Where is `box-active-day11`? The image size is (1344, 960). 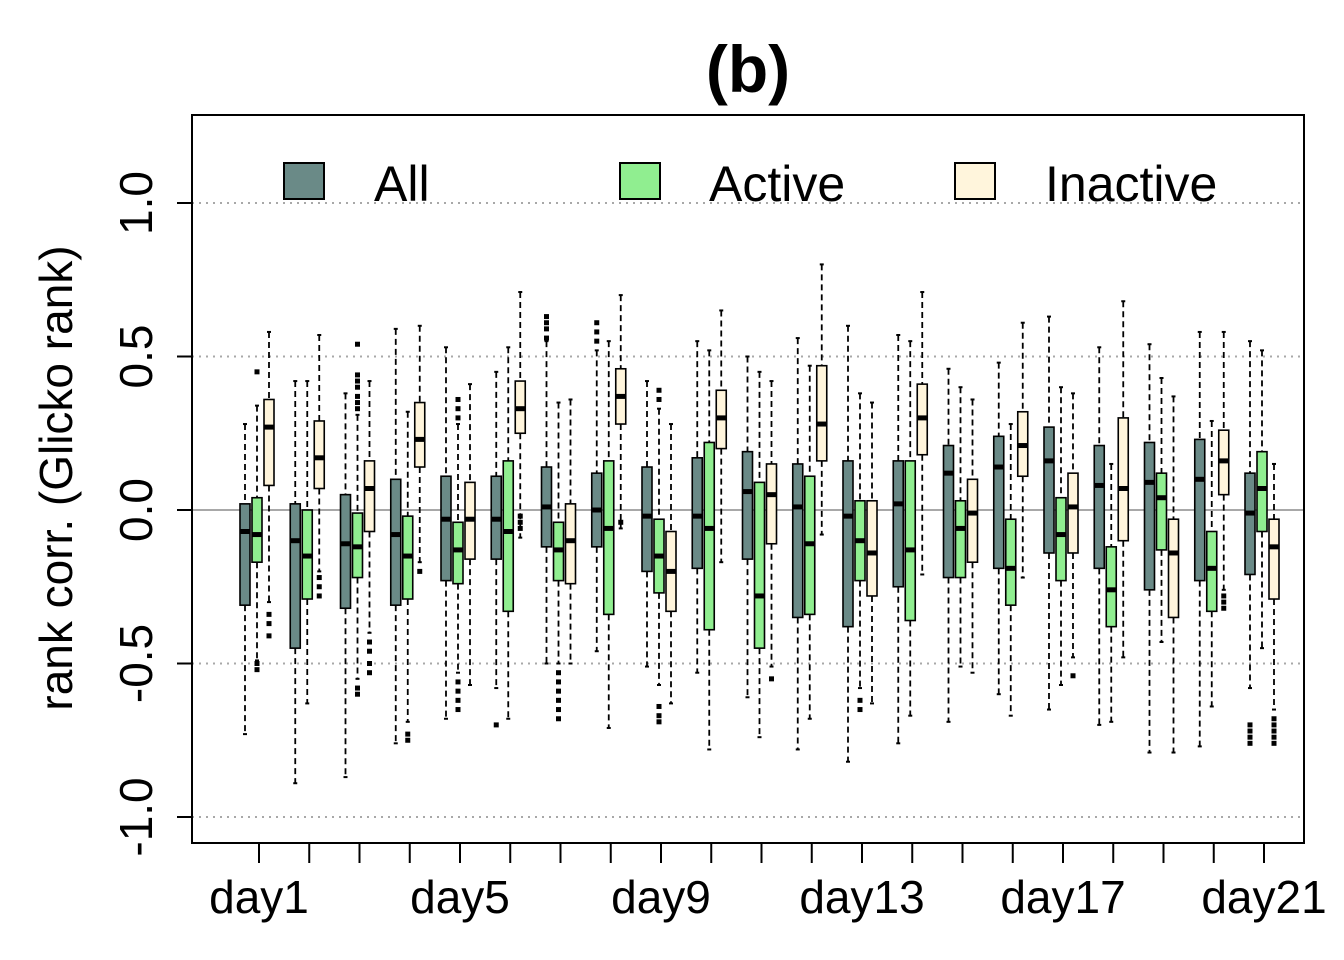 box-active-day11 is located at coordinates (759, 554).